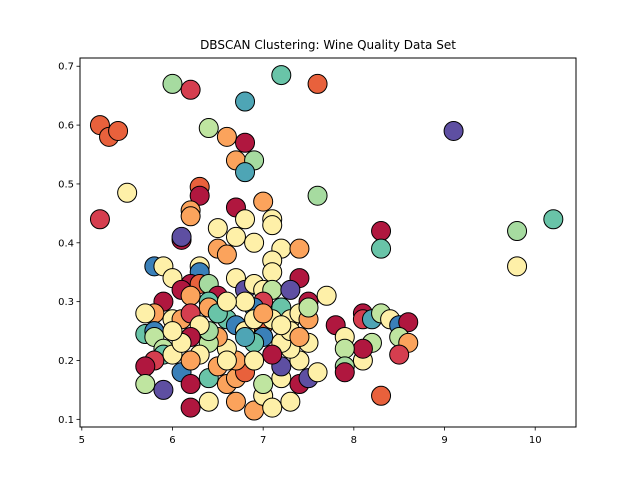 The height and width of the screenshot is (480, 640). I want to click on chart-title: DBSCAN Clustering: Wine Quality Data Set, so click(328, 45).